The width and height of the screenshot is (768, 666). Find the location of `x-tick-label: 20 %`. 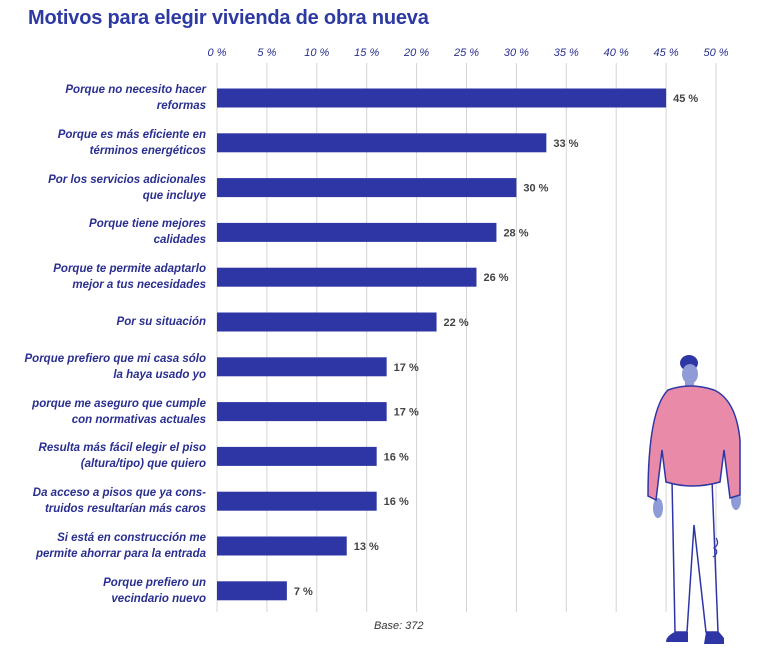

x-tick-label: 20 % is located at coordinates (416, 53).